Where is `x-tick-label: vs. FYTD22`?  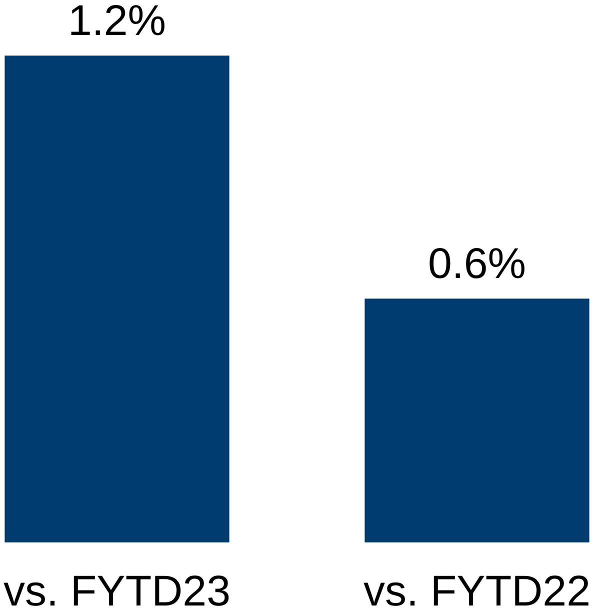
x-tick-label: vs. FYTD22 is located at coordinates (477, 589).